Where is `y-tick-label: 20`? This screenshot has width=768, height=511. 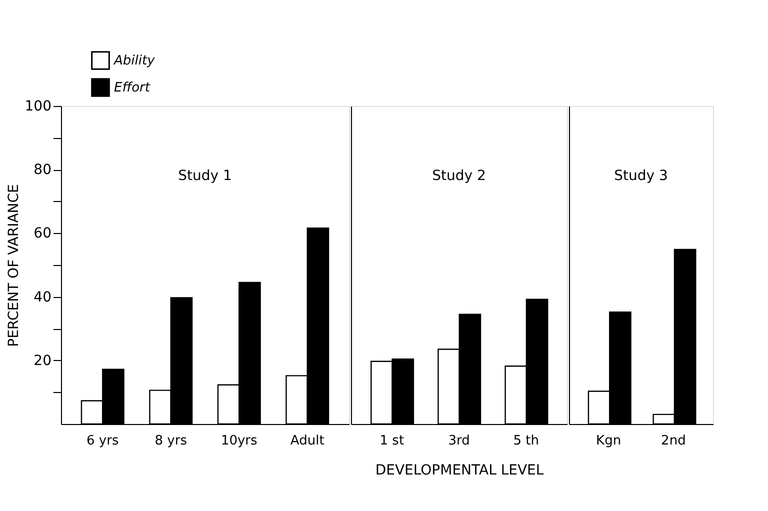 y-tick-label: 20 is located at coordinates (43, 360).